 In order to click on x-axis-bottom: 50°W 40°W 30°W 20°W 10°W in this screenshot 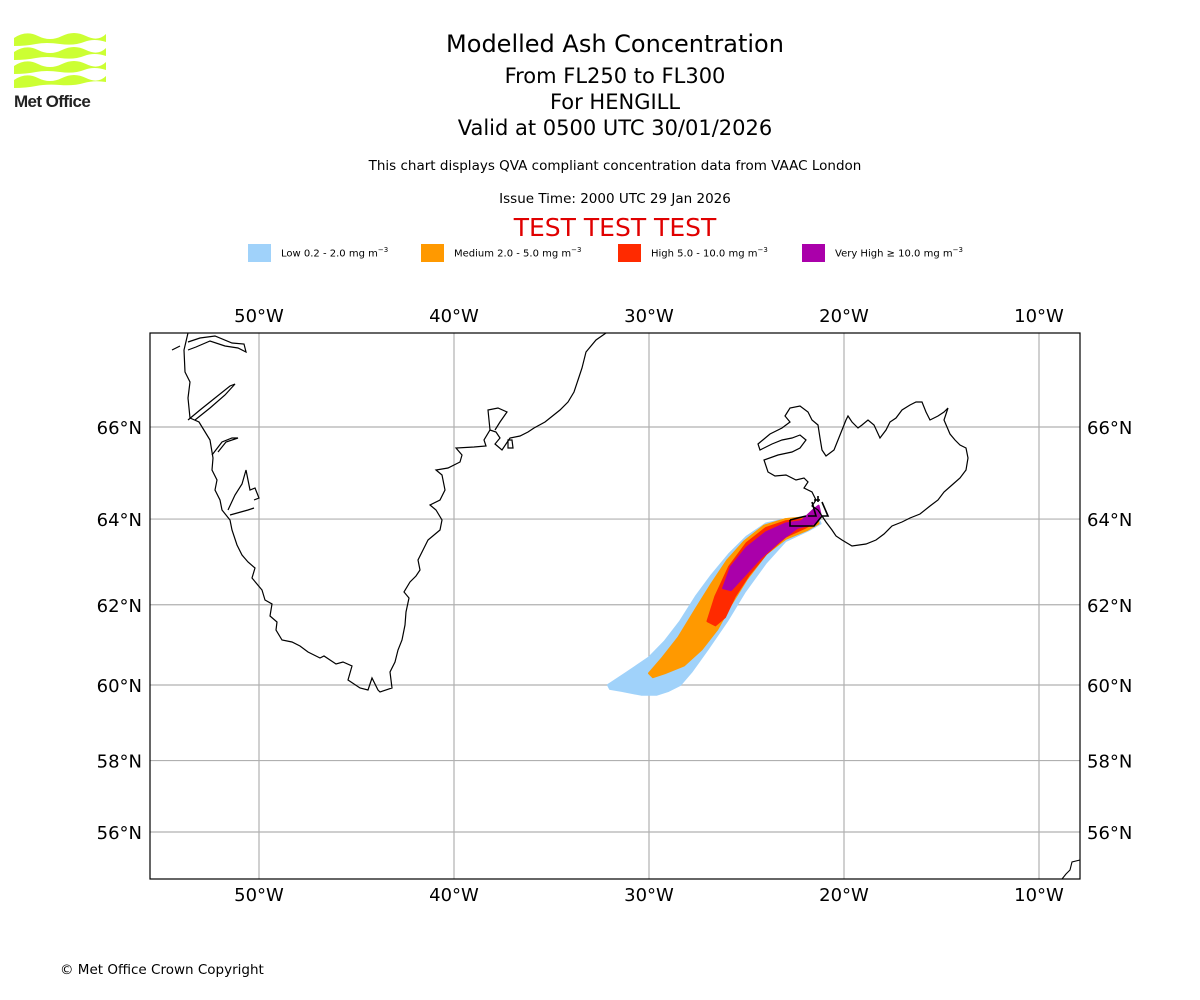, I will do `click(649, 895)`.